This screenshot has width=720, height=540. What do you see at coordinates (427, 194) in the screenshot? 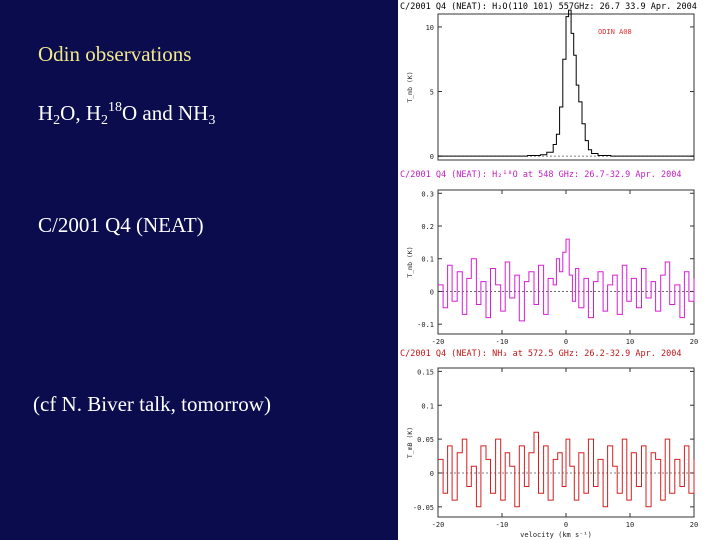
I see `y-tick-label: 0.3` at bounding box center [427, 194].